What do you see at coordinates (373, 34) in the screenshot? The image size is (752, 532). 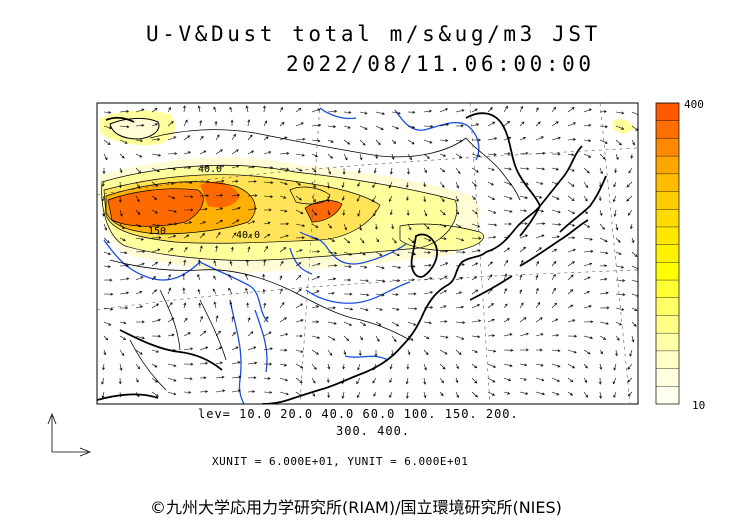 I see `chart-title: U-V&Dust total m/s&ug/m3 JST` at bounding box center [373, 34].